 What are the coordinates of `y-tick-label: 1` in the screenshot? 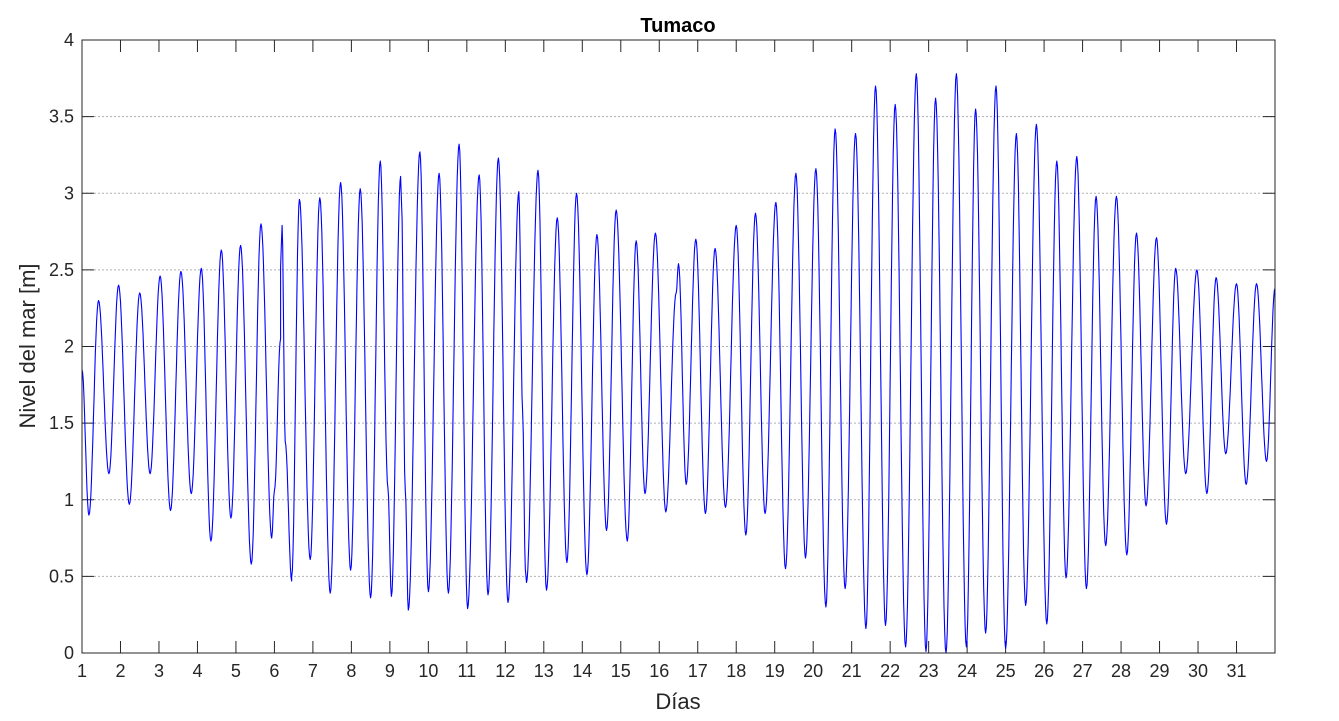 It's located at (69, 500).